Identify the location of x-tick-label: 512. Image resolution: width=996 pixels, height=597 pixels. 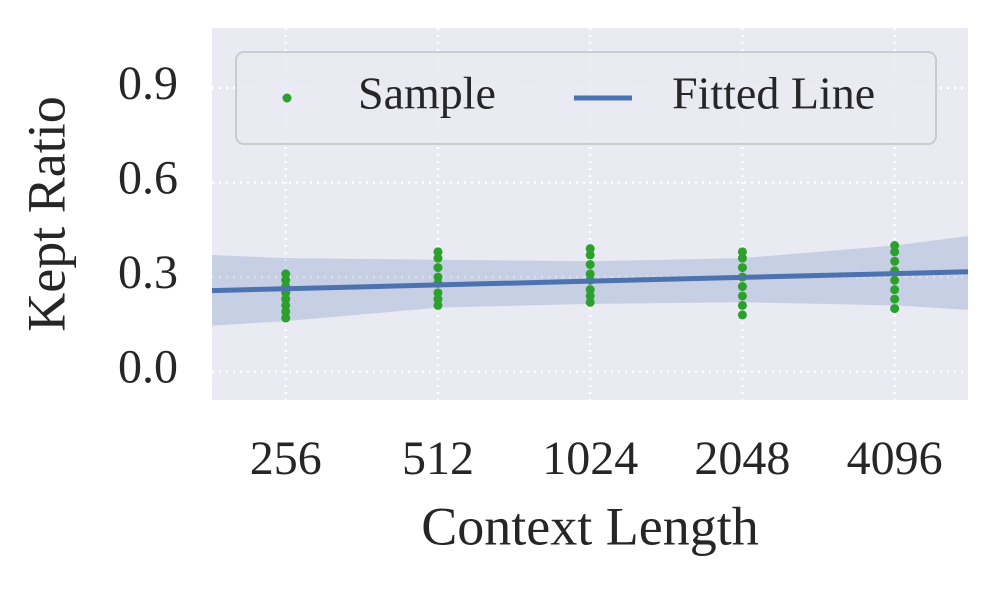
(438, 458).